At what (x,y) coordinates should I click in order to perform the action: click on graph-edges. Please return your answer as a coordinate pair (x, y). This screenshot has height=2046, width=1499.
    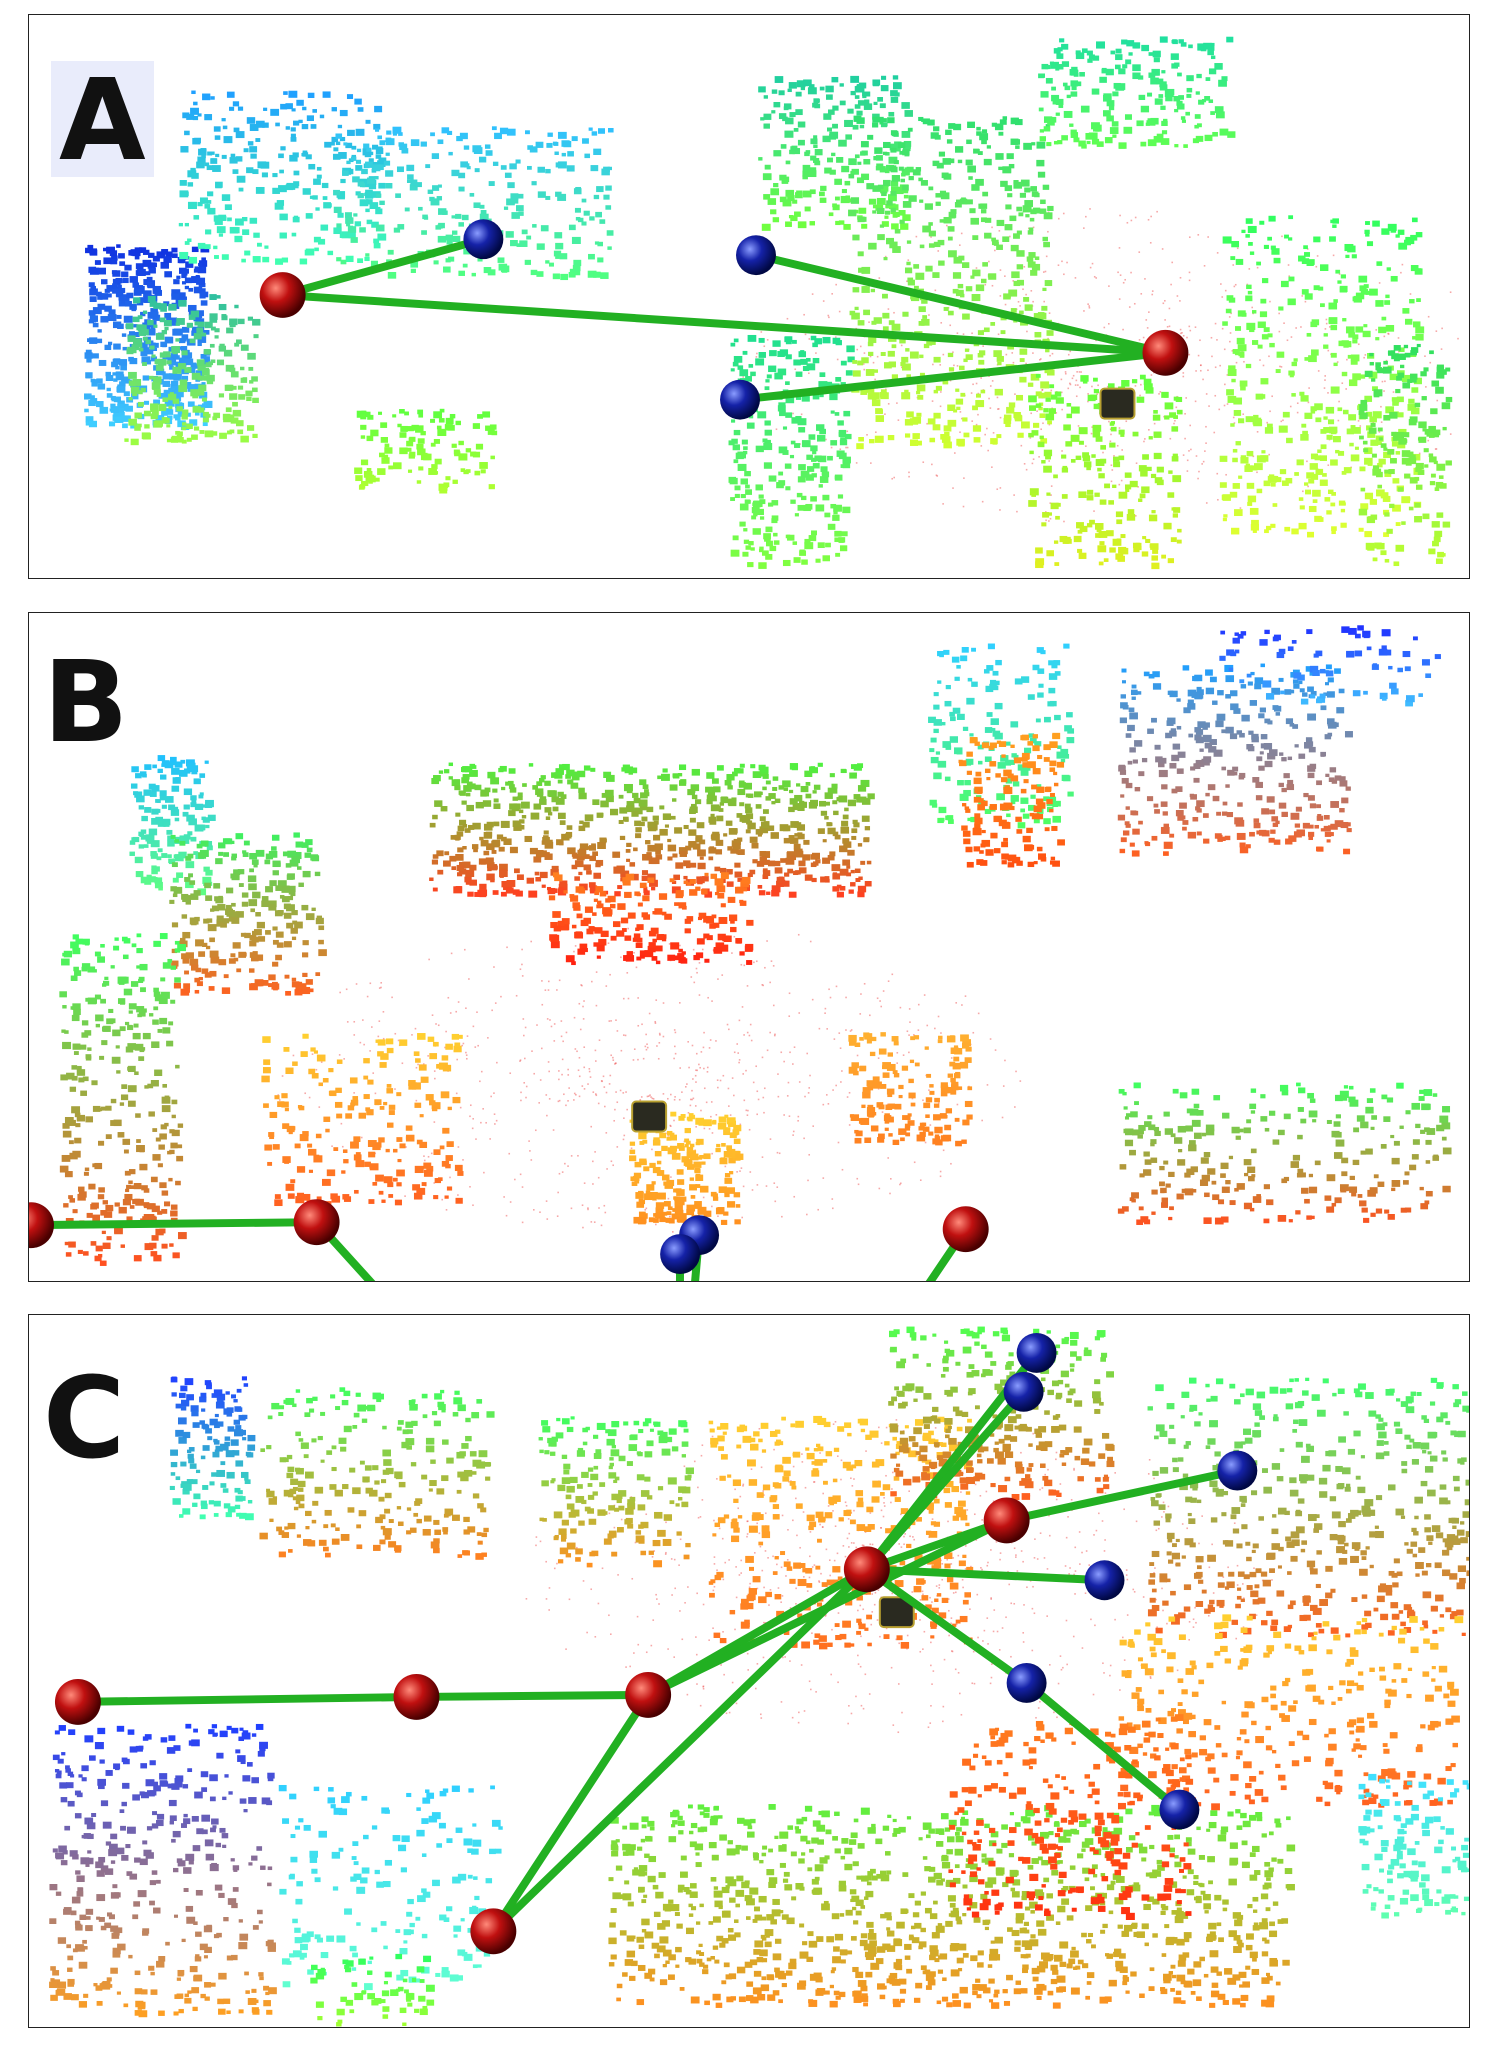
    Looking at the image, I should click on (724, 319).